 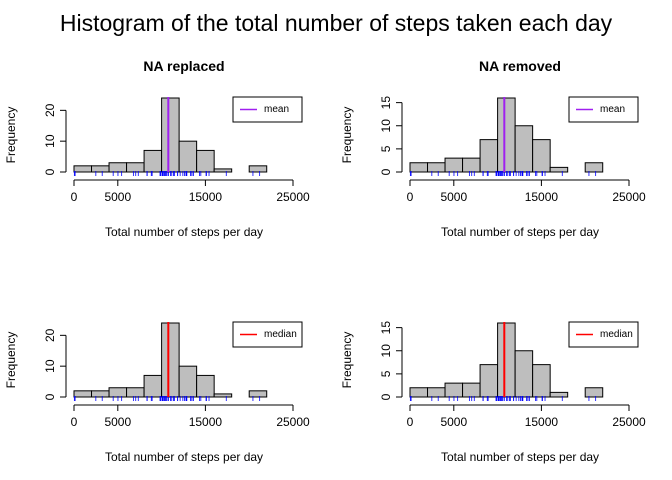 I want to click on legend-box, so click(x=603, y=109).